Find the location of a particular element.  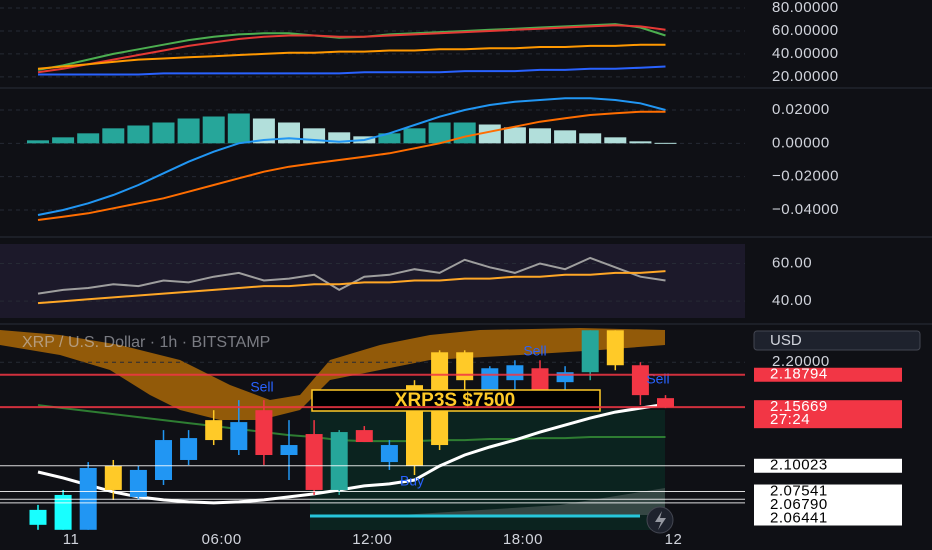

y-tick-label: 0.00000 is located at coordinates (801, 142).